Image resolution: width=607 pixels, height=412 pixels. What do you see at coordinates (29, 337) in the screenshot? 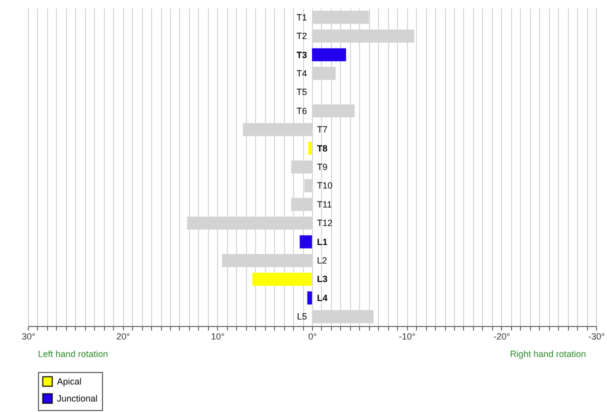
I see `x-tick-label: 30°` at bounding box center [29, 337].